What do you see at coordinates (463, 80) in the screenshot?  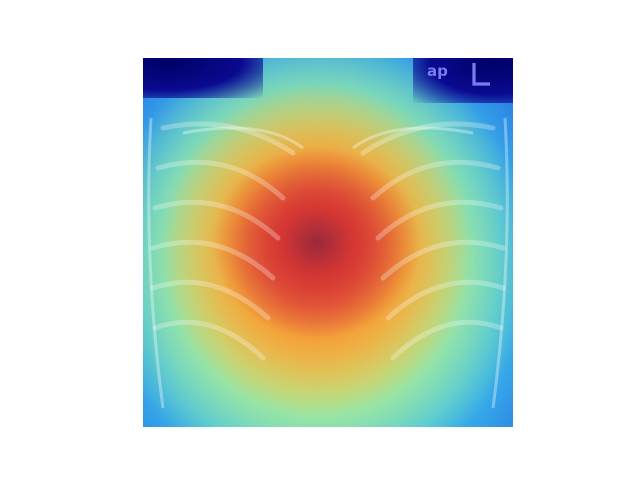 I see `shadow-region-right` at bounding box center [463, 80].